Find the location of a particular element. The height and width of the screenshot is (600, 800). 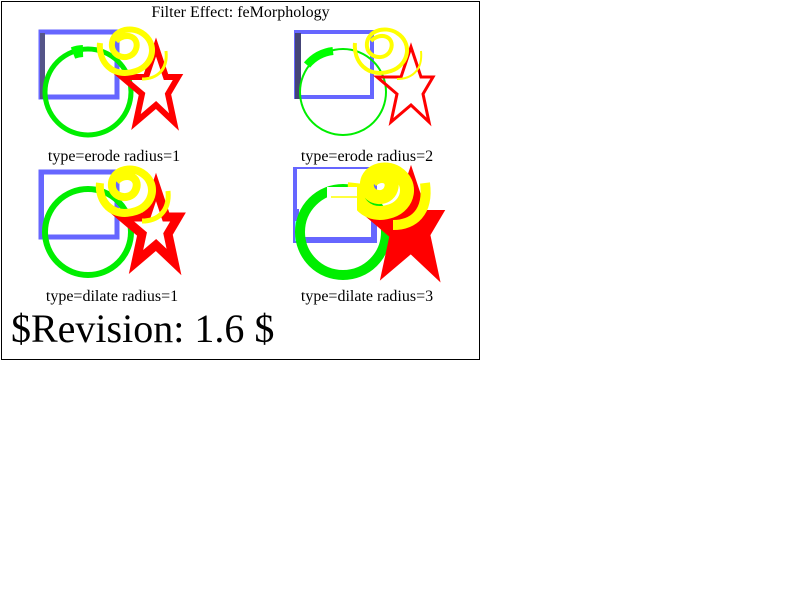

revision-label: $Revision: 1.6 $ is located at coordinates (143, 328).